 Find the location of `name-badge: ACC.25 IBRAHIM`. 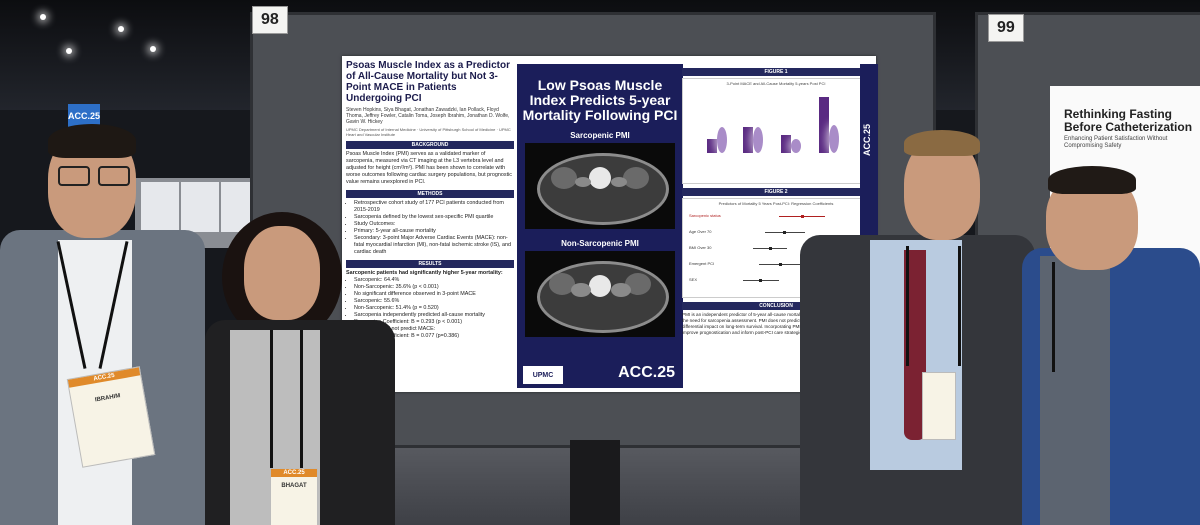

name-badge: ACC.25 IBRAHIM is located at coordinates (111, 417).